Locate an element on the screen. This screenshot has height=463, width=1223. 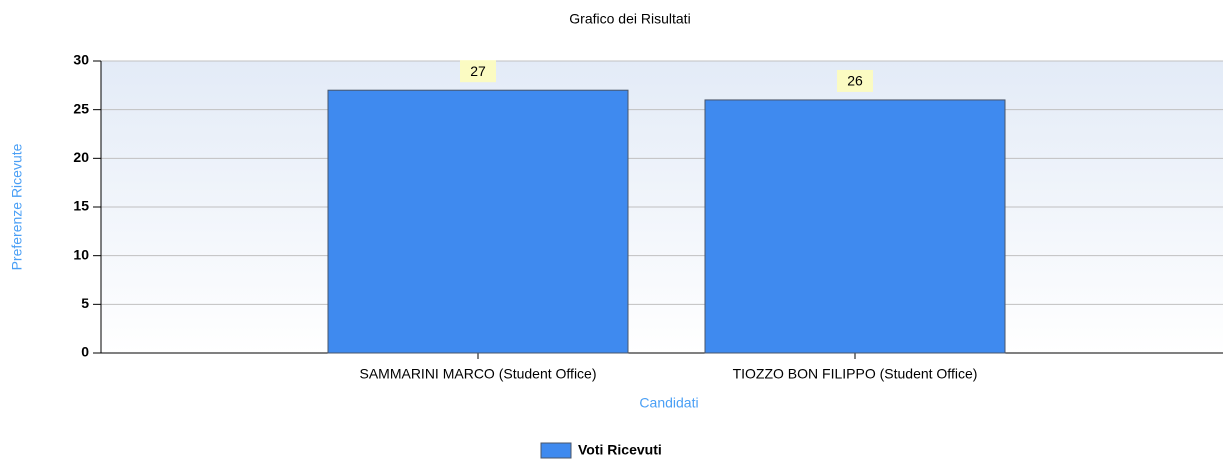
y-tick-label: 10 is located at coordinates (81, 254).